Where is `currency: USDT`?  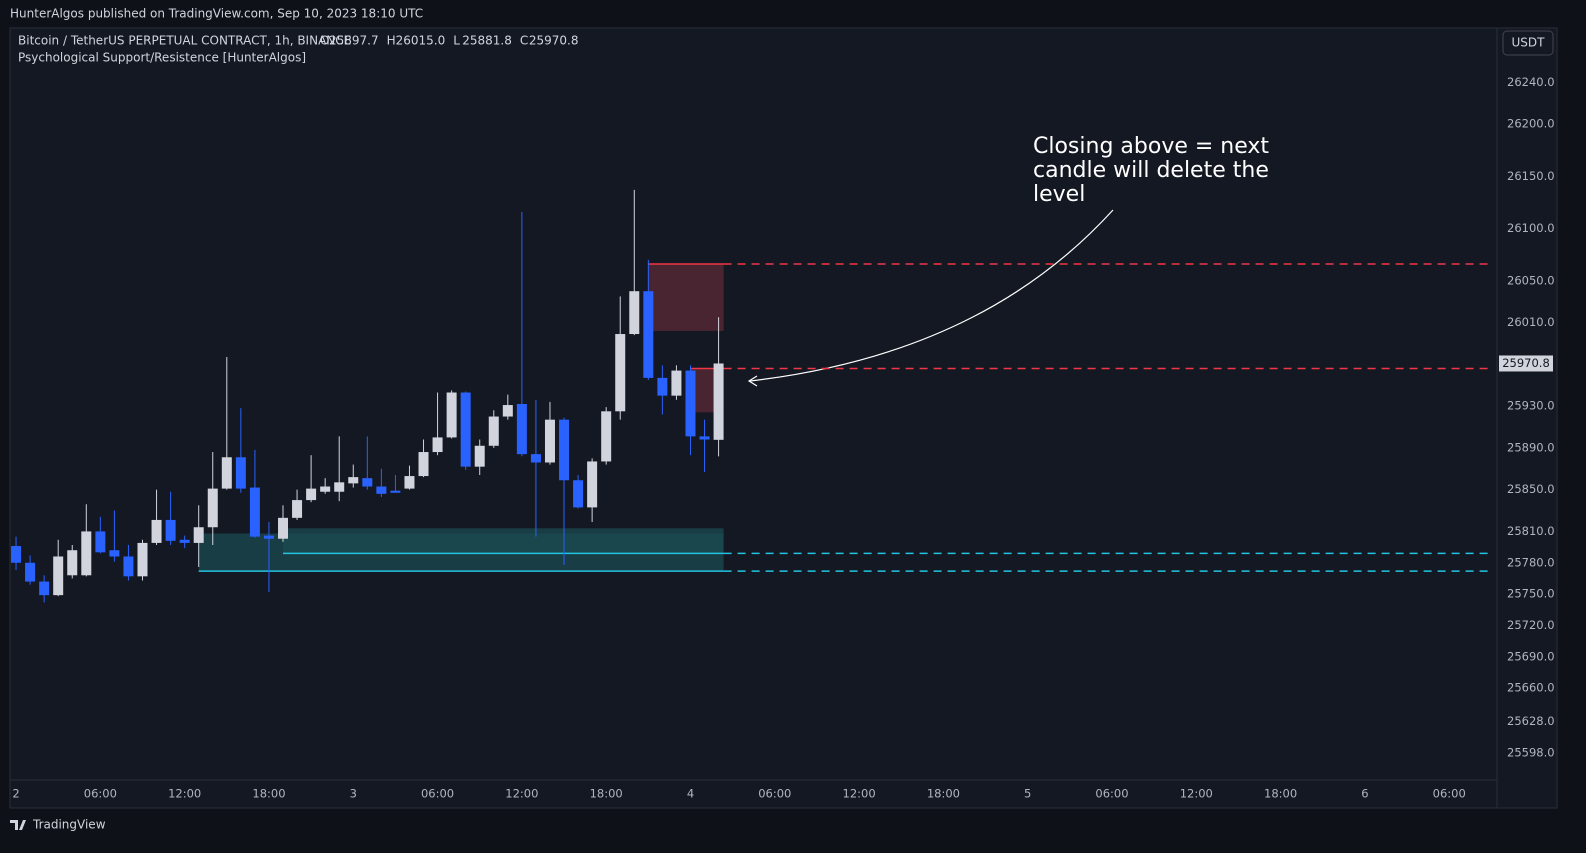
currency: USDT is located at coordinates (1529, 43).